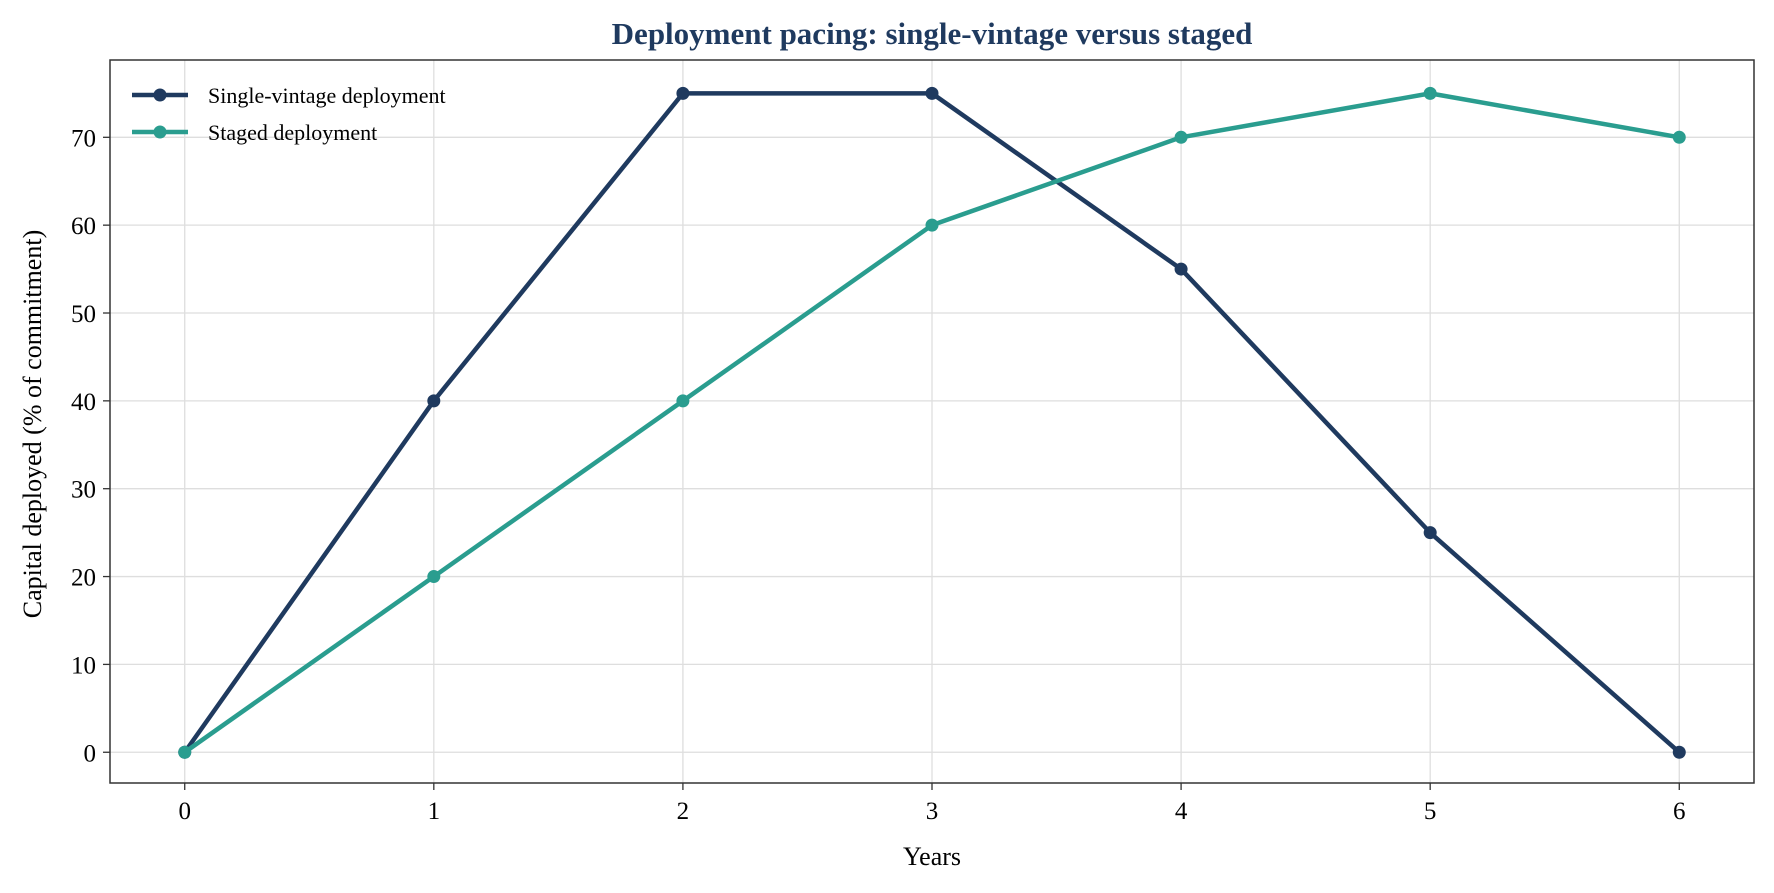 Image resolution: width=1774 pixels, height=893 pixels. What do you see at coordinates (327, 95) in the screenshot?
I see `legend-label: Single-vintage deployment` at bounding box center [327, 95].